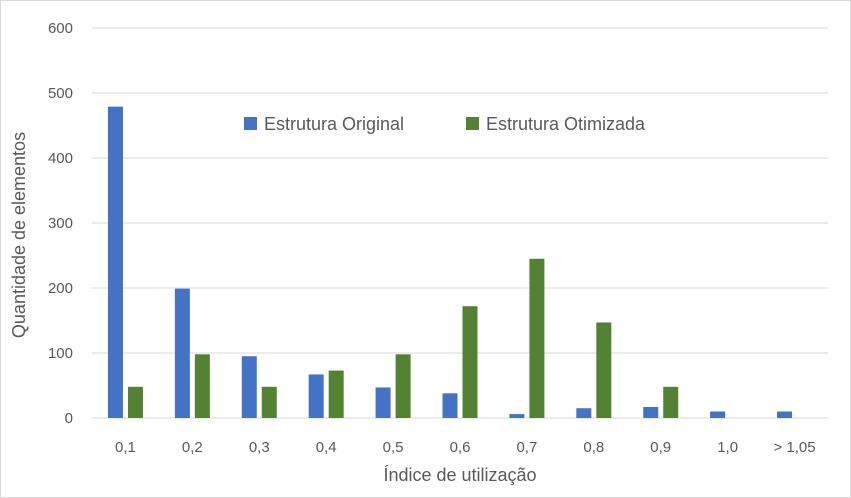 This screenshot has width=851, height=498. What do you see at coordinates (69, 418) in the screenshot?
I see `y-tick-label: 0` at bounding box center [69, 418].